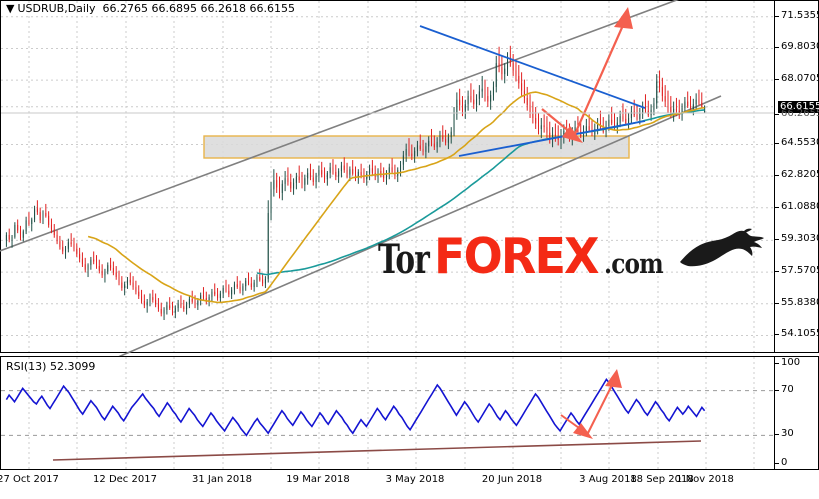  What do you see at coordinates (56, 8) in the screenshot?
I see `symbol-label: USDRUB,Daily` at bounding box center [56, 8].